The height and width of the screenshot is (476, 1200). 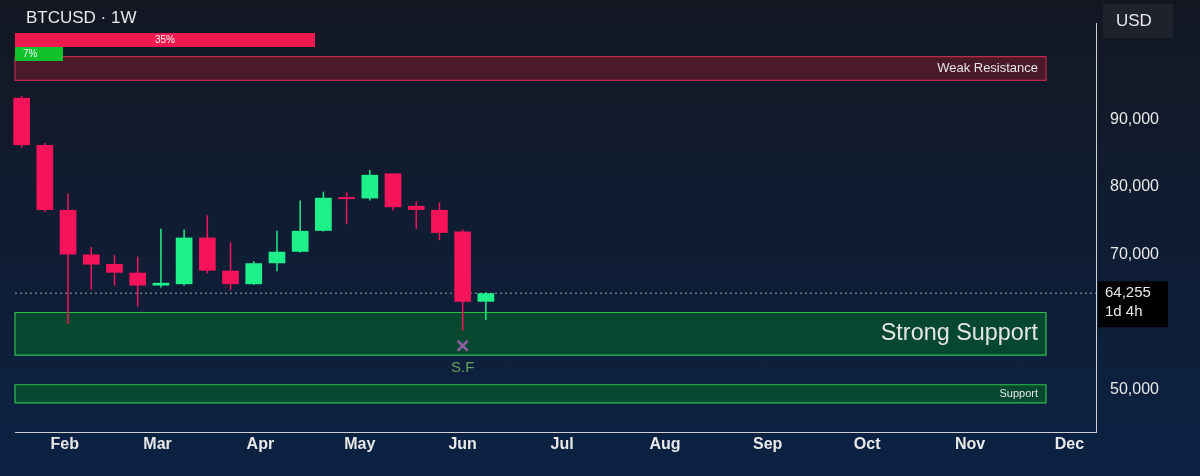 What do you see at coordinates (562, 444) in the screenshot?
I see `x-tick-label: Jul` at bounding box center [562, 444].